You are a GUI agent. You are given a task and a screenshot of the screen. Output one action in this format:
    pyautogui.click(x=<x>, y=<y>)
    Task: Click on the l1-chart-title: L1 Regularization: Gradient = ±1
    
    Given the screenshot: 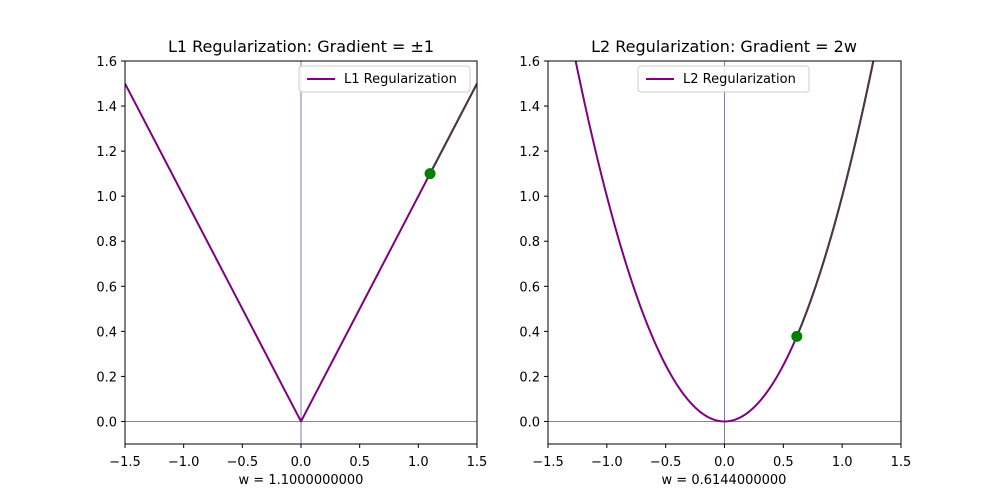 What is the action you would take?
    pyautogui.click(x=301, y=46)
    